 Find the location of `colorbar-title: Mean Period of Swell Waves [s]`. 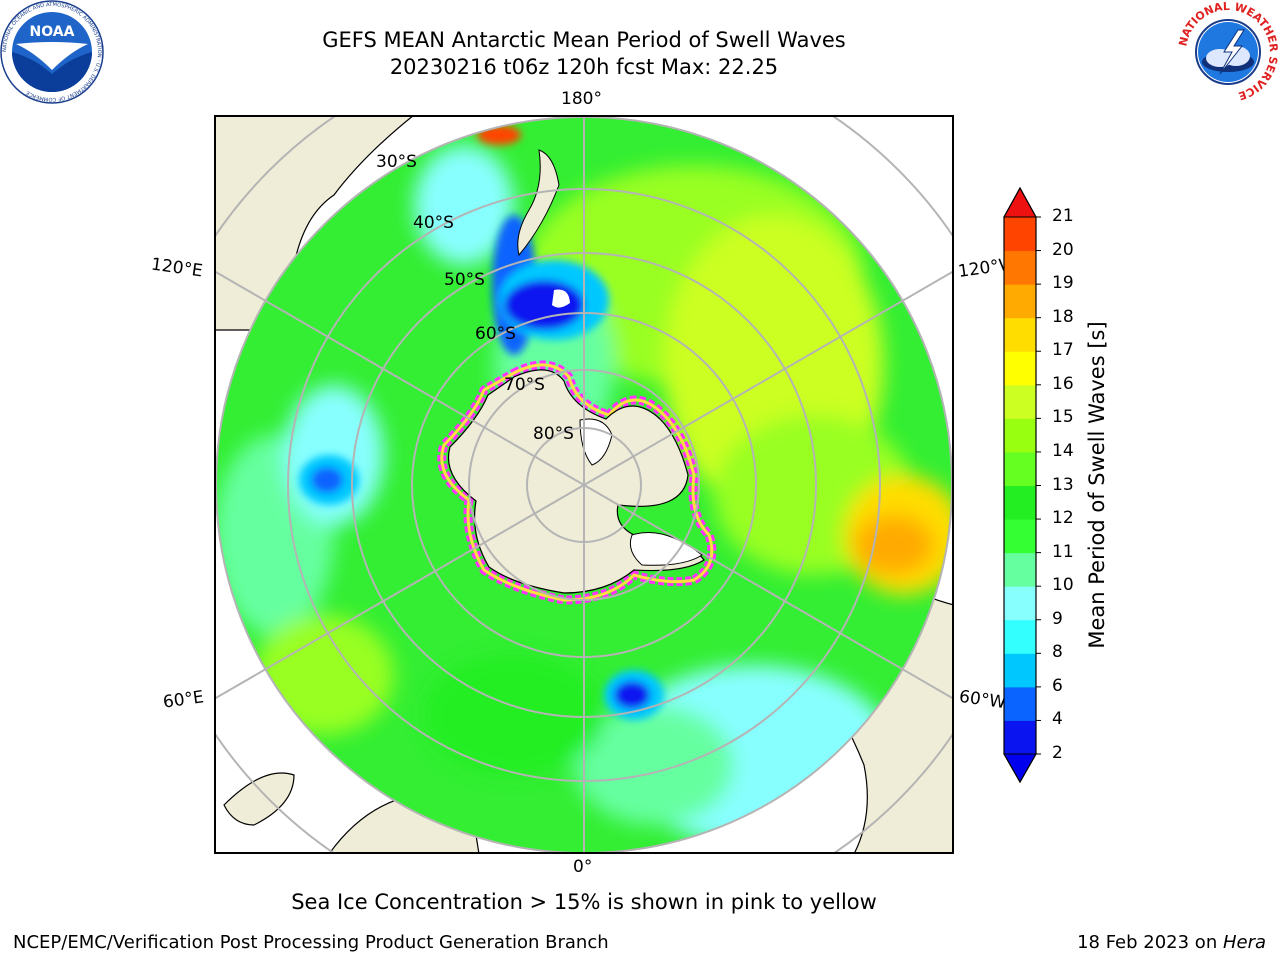

colorbar-title: Mean Period of Swell Waves [s] is located at coordinates (1097, 485).